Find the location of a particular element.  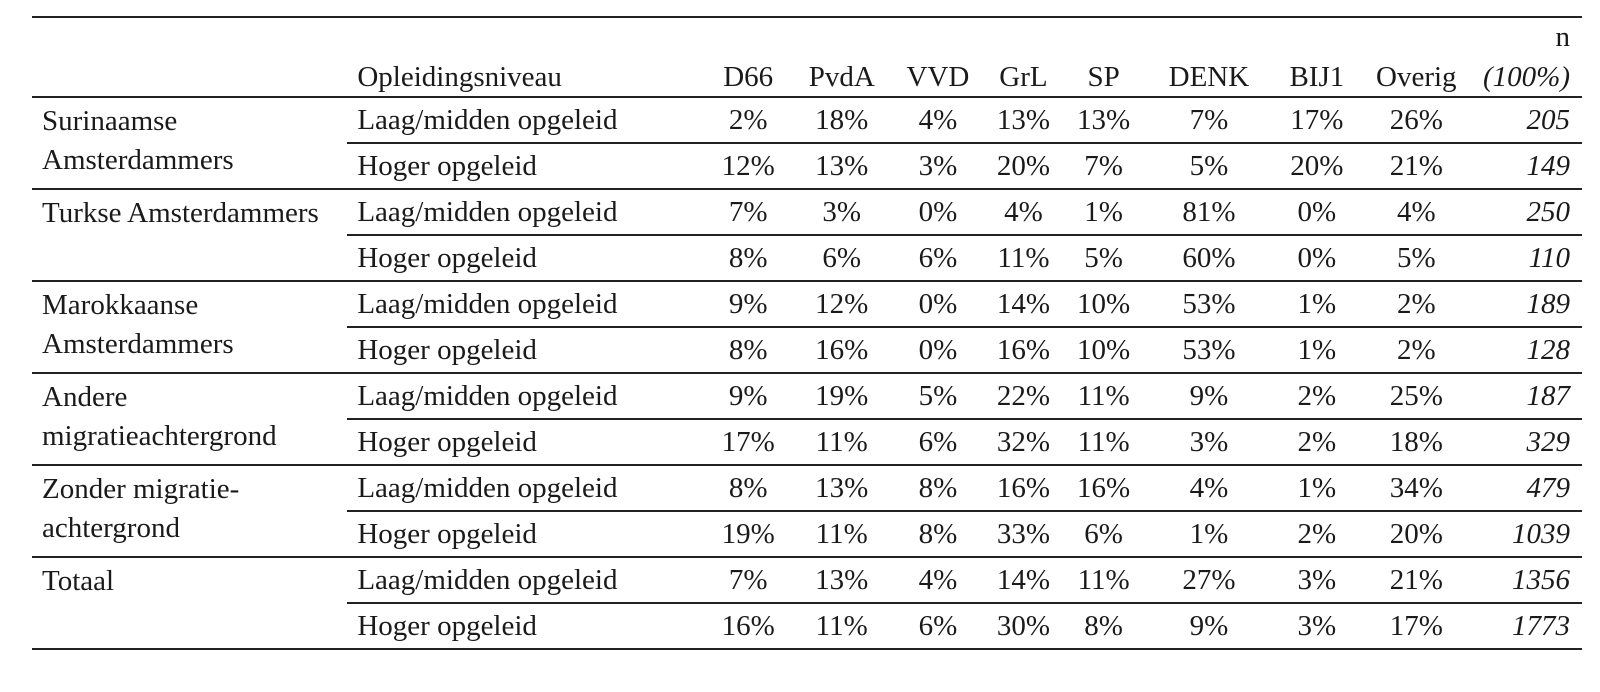

n-percent-header: (100%) is located at coordinates (1526, 77).